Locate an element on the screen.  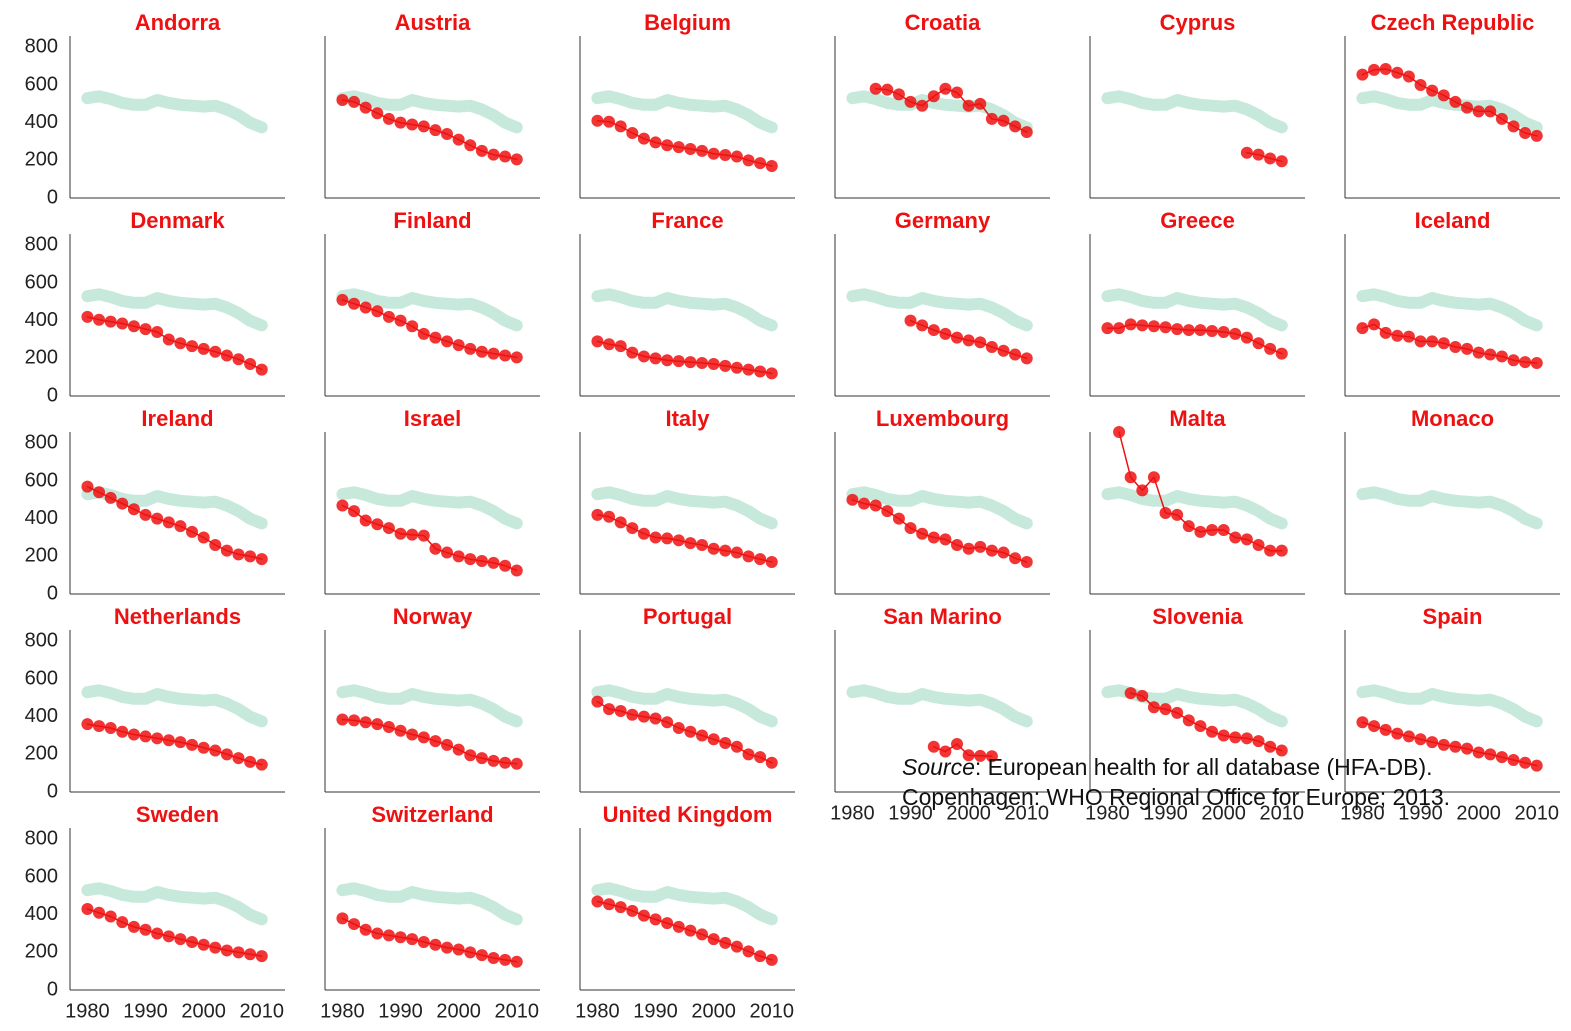
panel-title: Ireland is located at coordinates (177, 418).